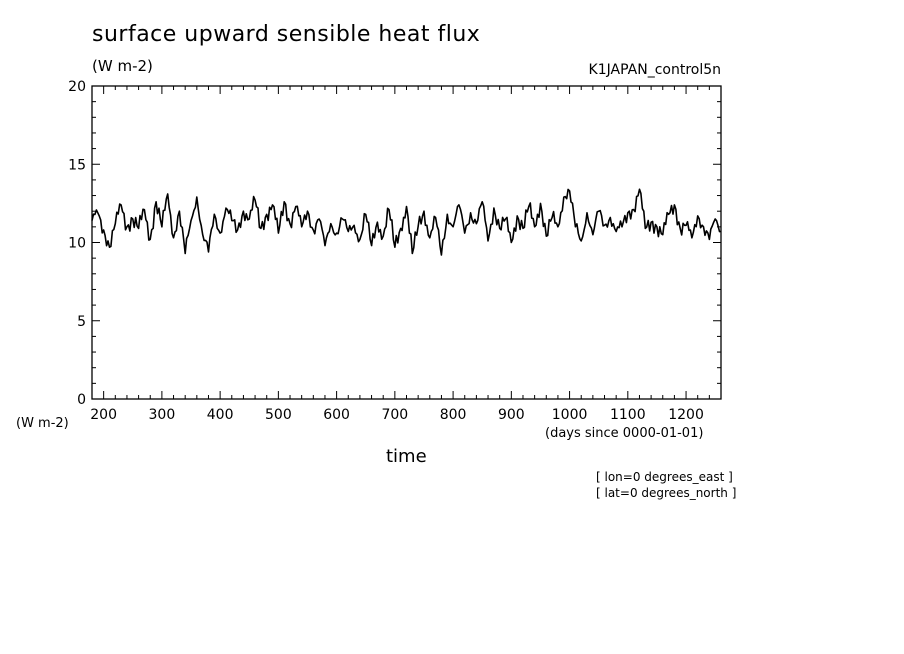 The width and height of the screenshot is (904, 654). What do you see at coordinates (336, 415) in the screenshot?
I see `x-tick-label: 600` at bounding box center [336, 415].